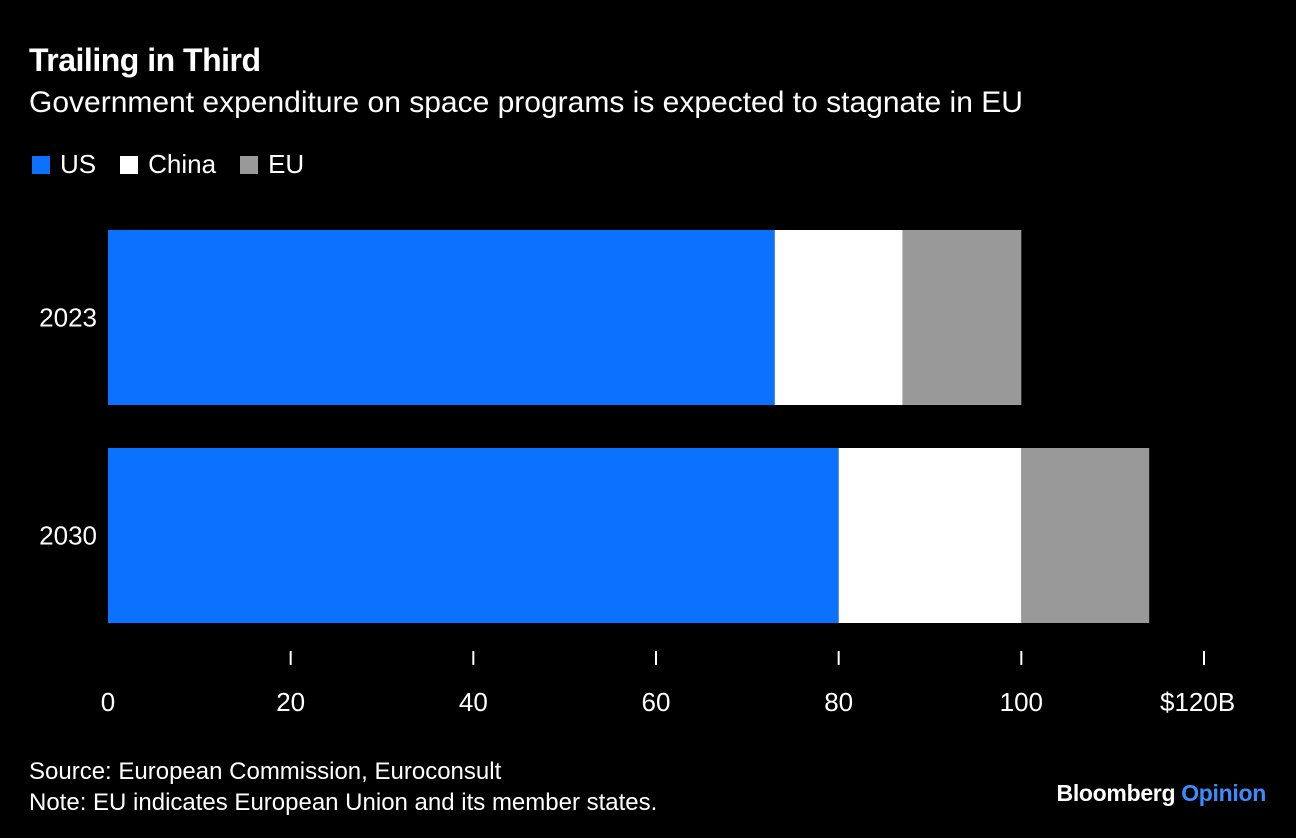 This screenshot has width=1296, height=838. I want to click on legend-item-us: US, so click(64, 164).